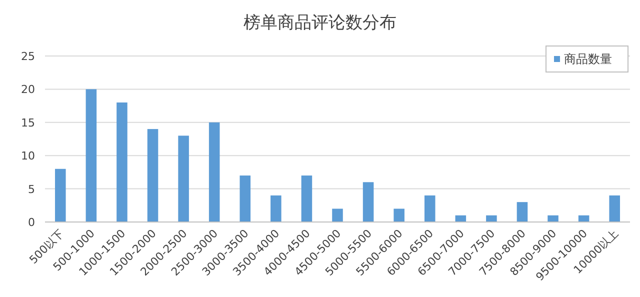 This screenshot has height=297, width=640. What do you see at coordinates (28, 156) in the screenshot?
I see `y-tick-label: 10` at bounding box center [28, 156].